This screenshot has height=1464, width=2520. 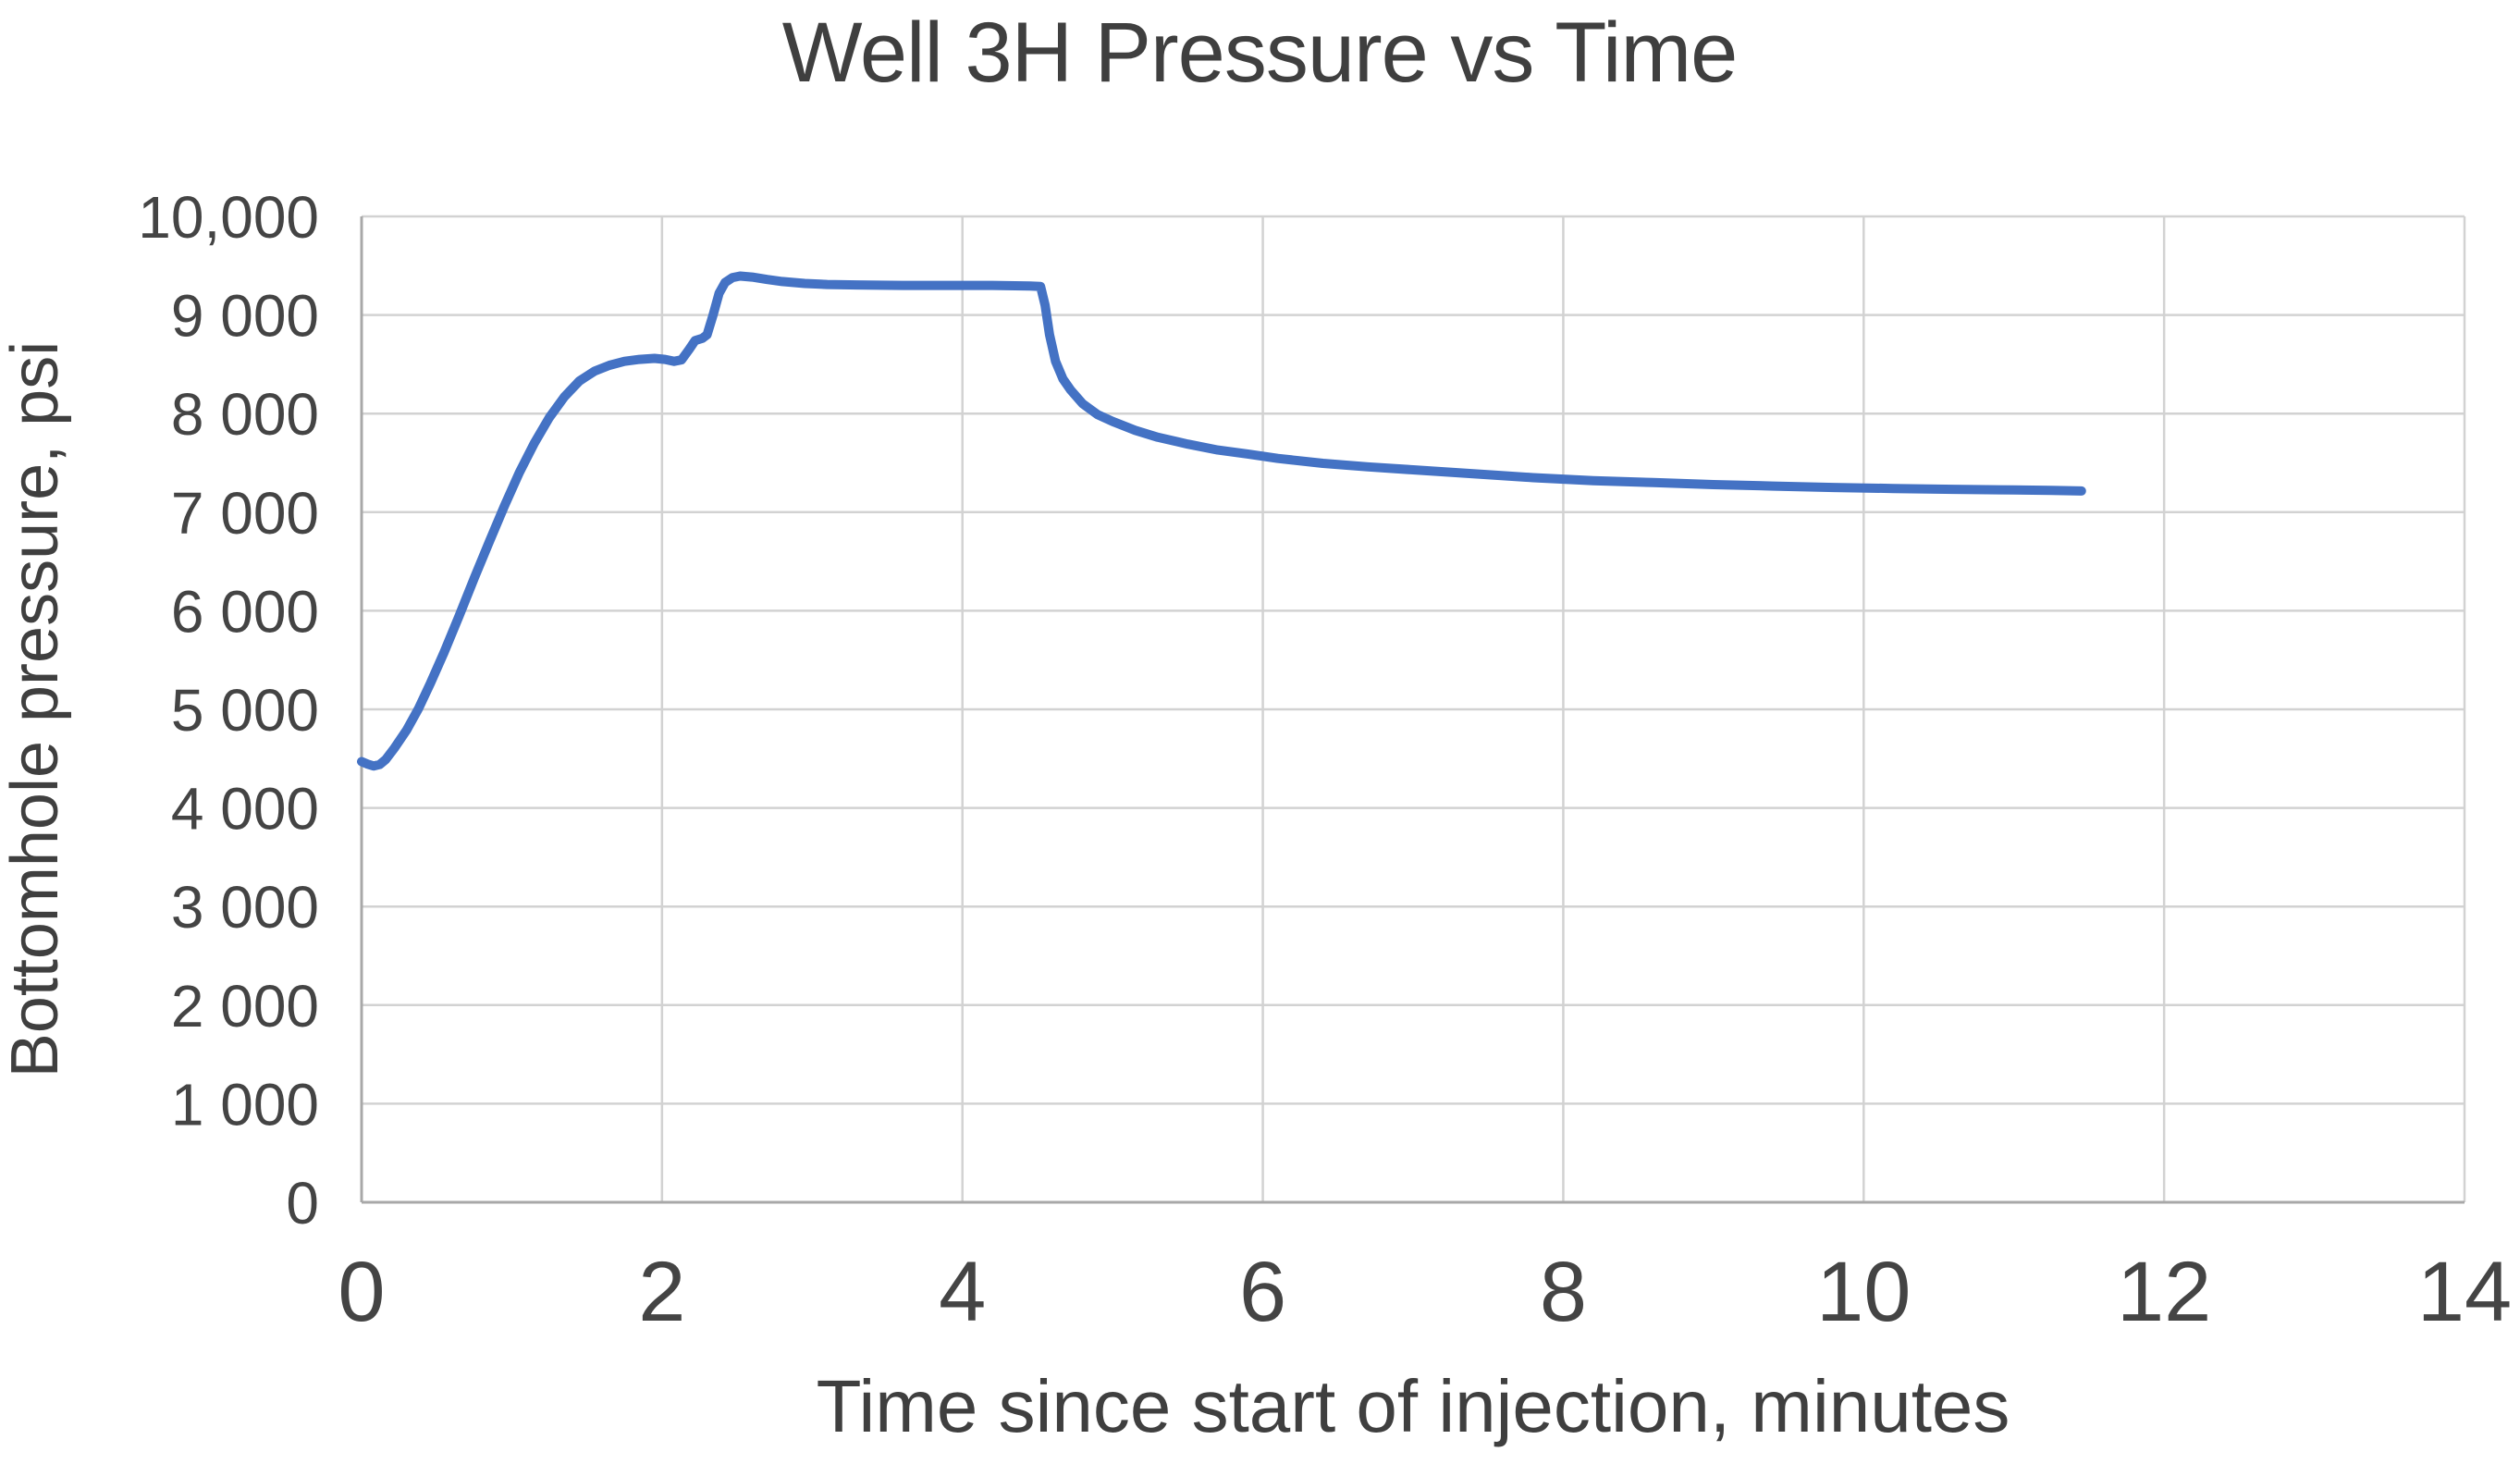 I want to click on x-tick-labels: 0 2 4 6 8 10 12 14, so click(x=1425, y=1292).